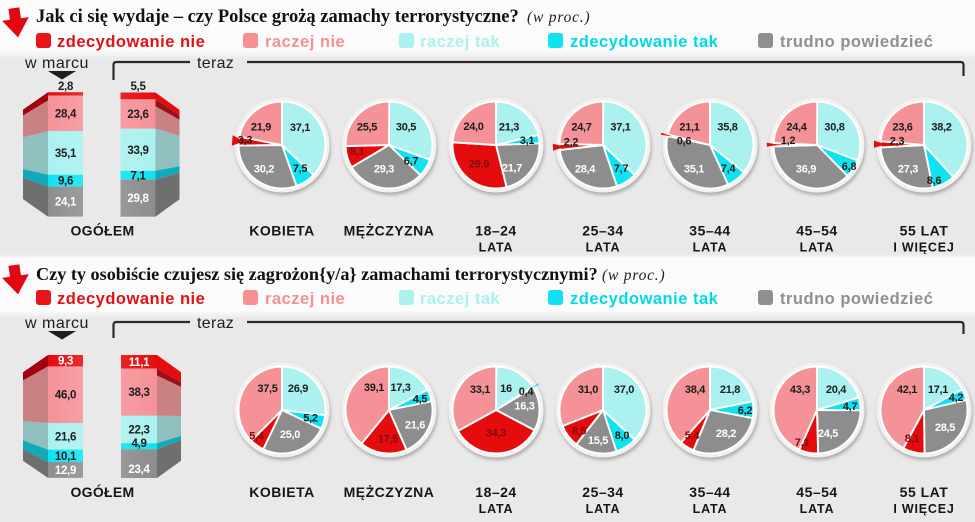  I want to click on svg-text: 38,2, so click(941, 128).